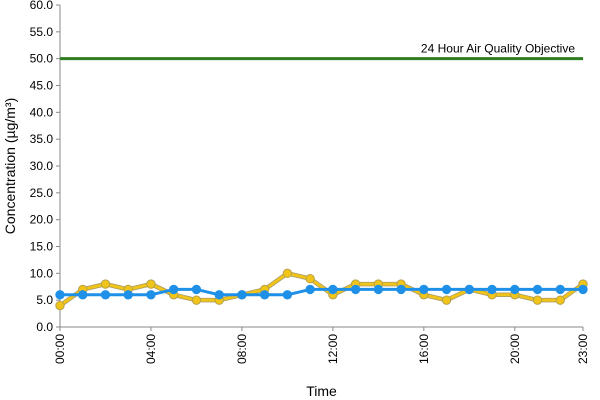 The width and height of the screenshot is (600, 400). Describe the element at coordinates (242, 349) in the screenshot. I see `x-tick-label: 08:00` at that location.